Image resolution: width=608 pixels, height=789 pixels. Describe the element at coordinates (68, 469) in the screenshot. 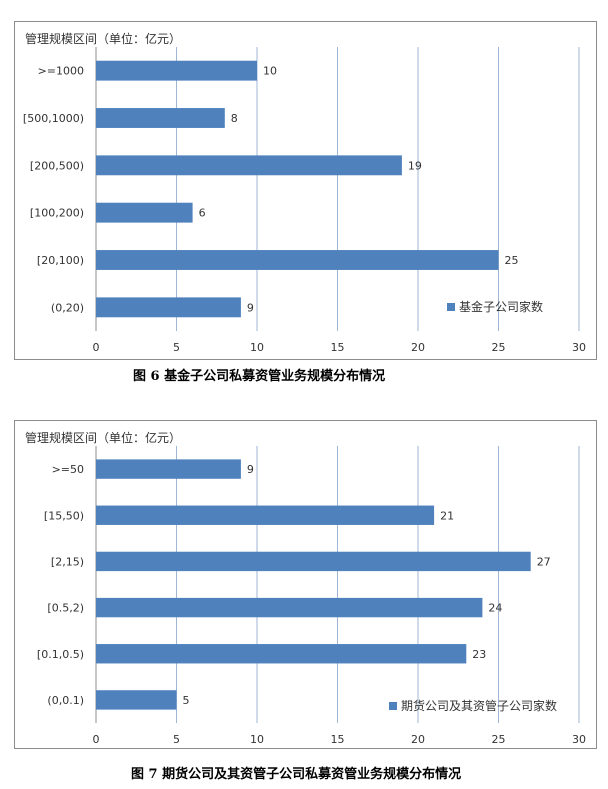

I see `category-label: >=50` at that location.